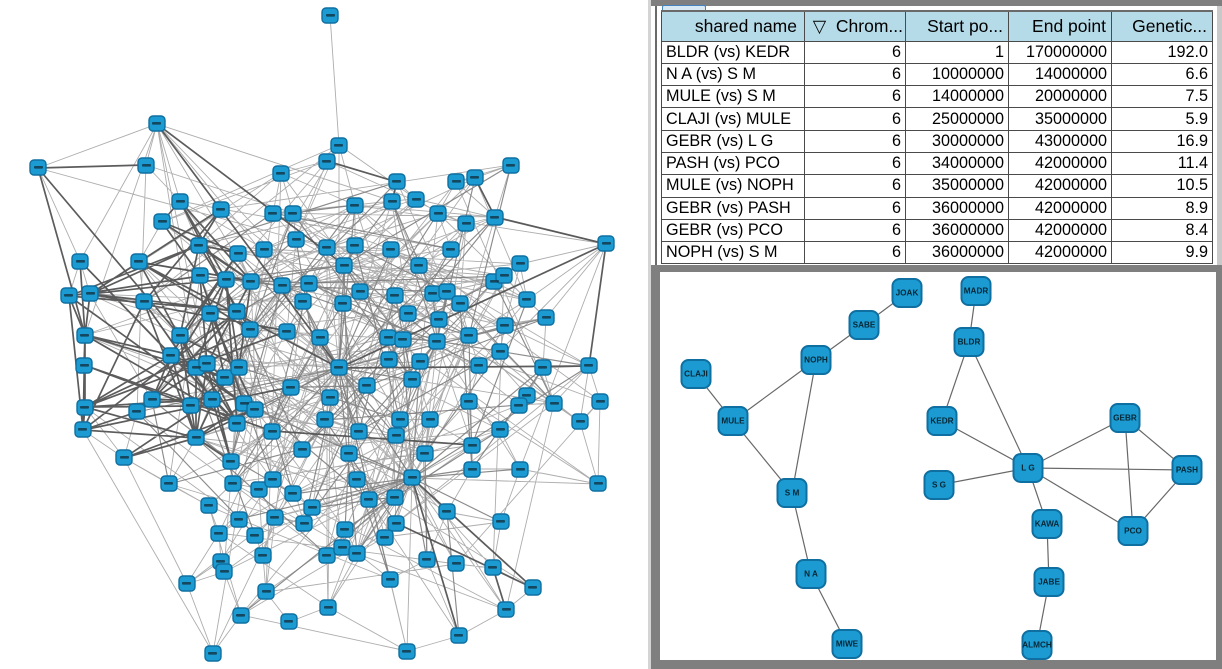 The image size is (1222, 669). I want to click on svg-text: MADR, so click(976, 291).